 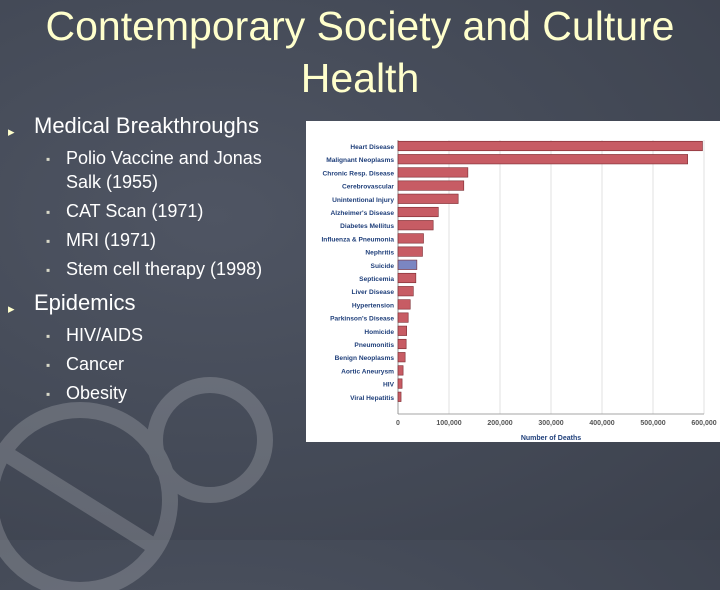 I want to click on category-label: Parkinson's Disease, so click(x=362, y=319).